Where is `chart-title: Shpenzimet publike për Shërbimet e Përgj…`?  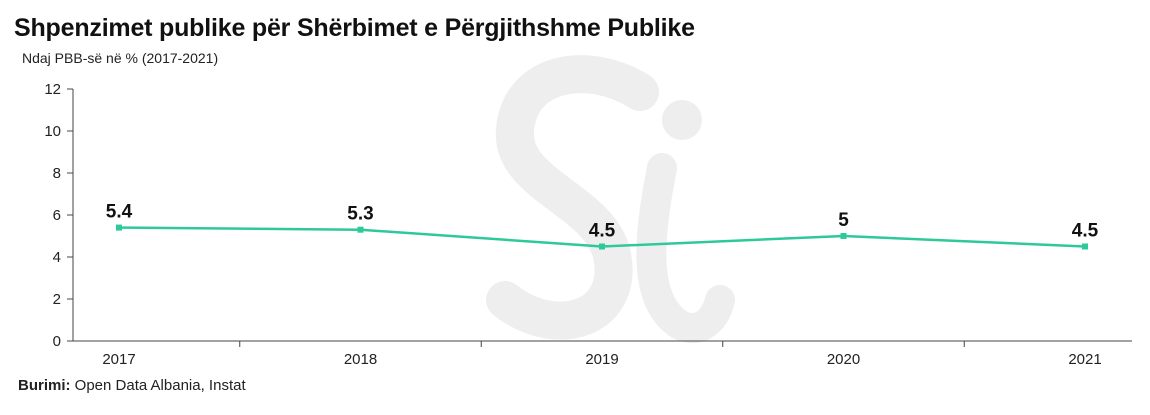 chart-title: Shpenzimet publike për Shërbimet e Përgj… is located at coordinates (354, 28).